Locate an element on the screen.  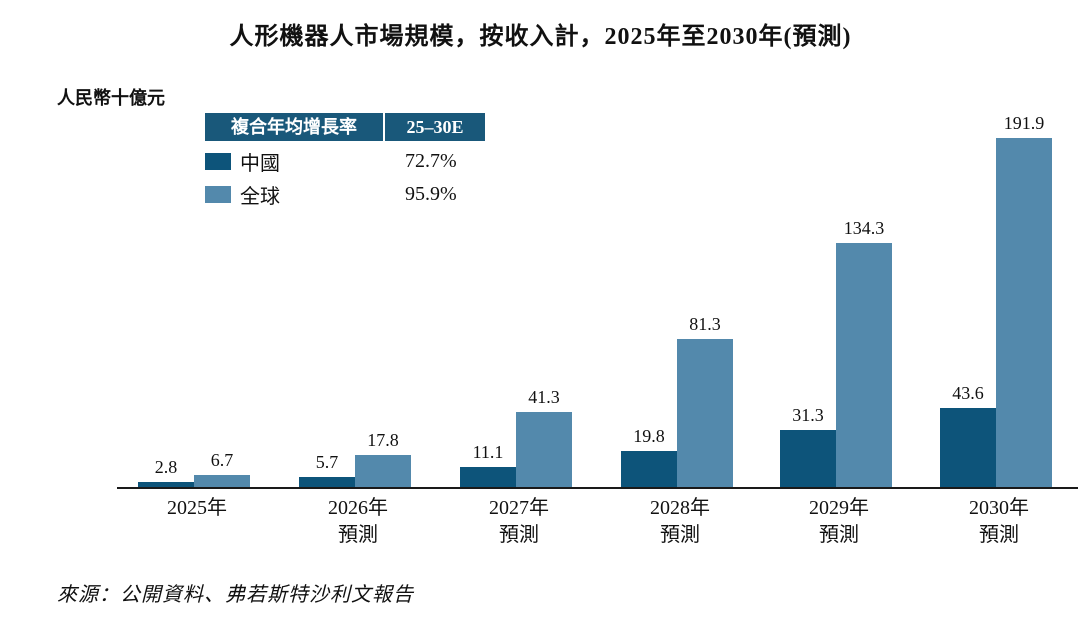
bar-value-label: 19.8 is located at coordinates (649, 436).